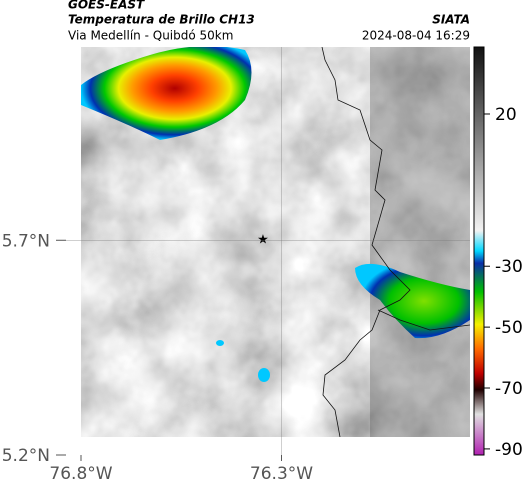  What do you see at coordinates (26, 241) in the screenshot?
I see `y-tick-label: 5.7°N` at bounding box center [26, 241].